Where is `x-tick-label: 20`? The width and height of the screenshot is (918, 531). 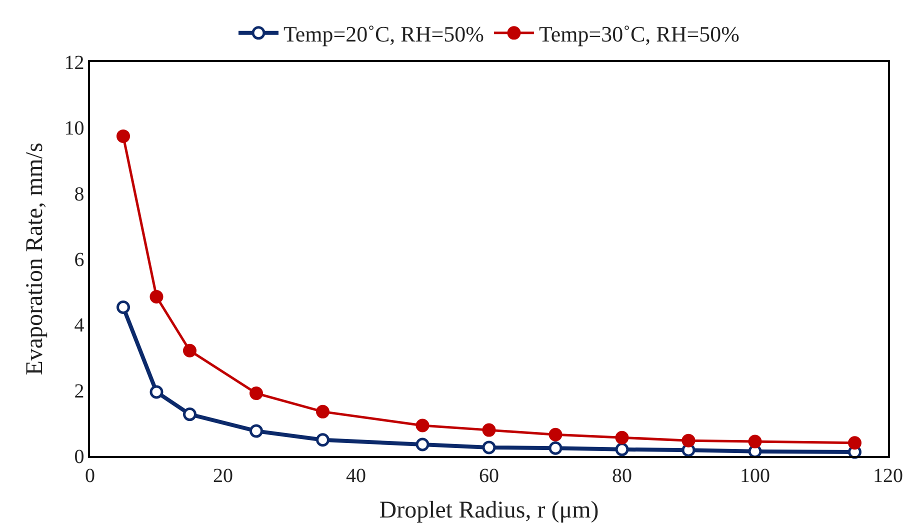 x-tick-label: 20 is located at coordinates (223, 475).